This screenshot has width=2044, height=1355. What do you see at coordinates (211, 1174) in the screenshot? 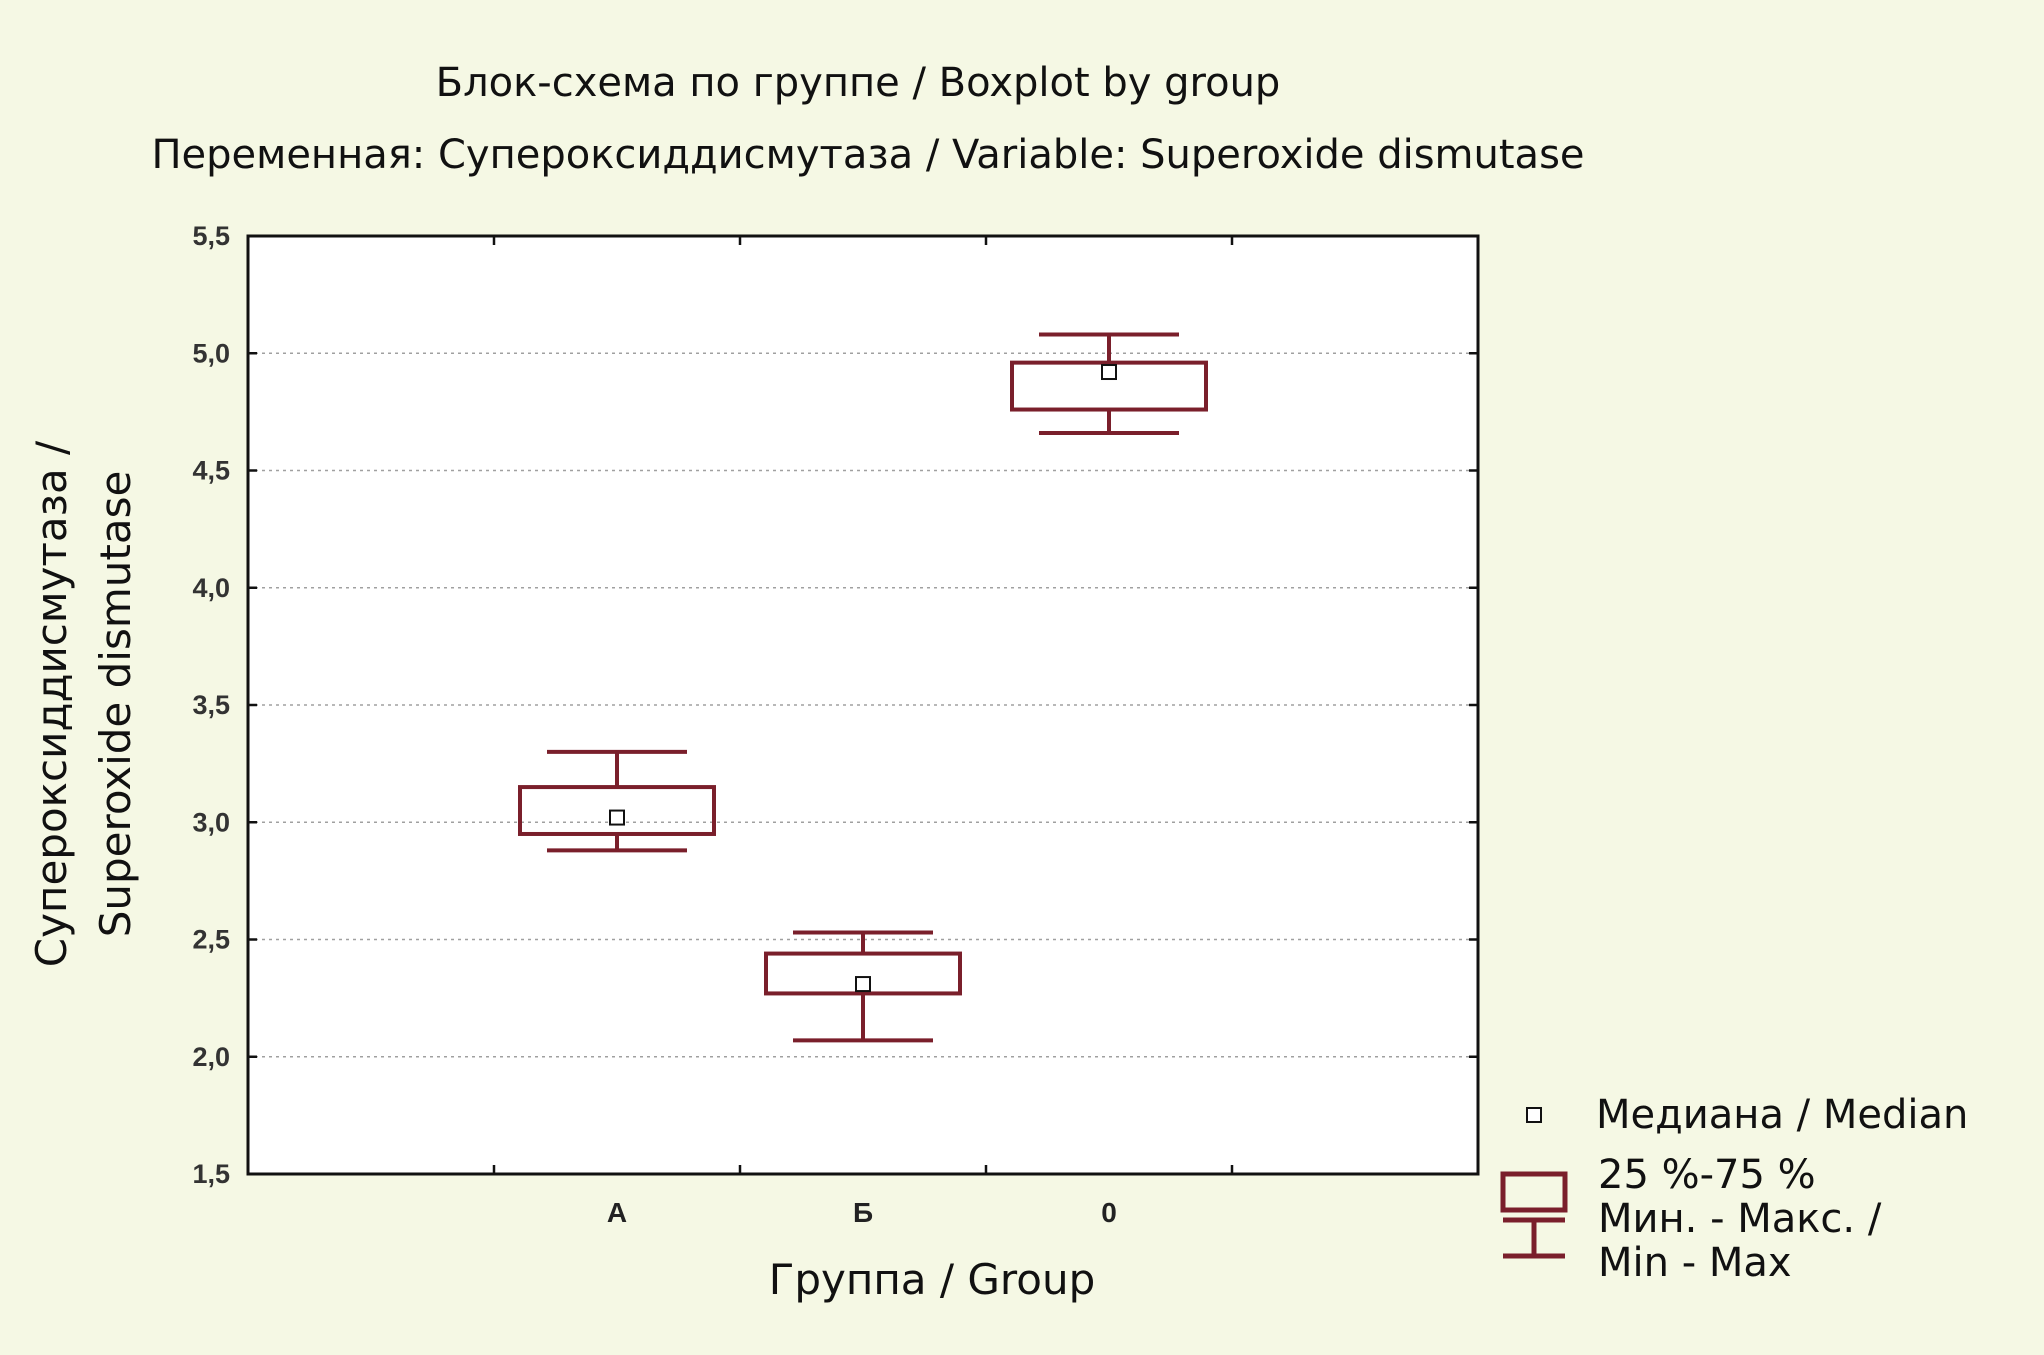
I see `y-tick-label: 1,5` at bounding box center [211, 1174].